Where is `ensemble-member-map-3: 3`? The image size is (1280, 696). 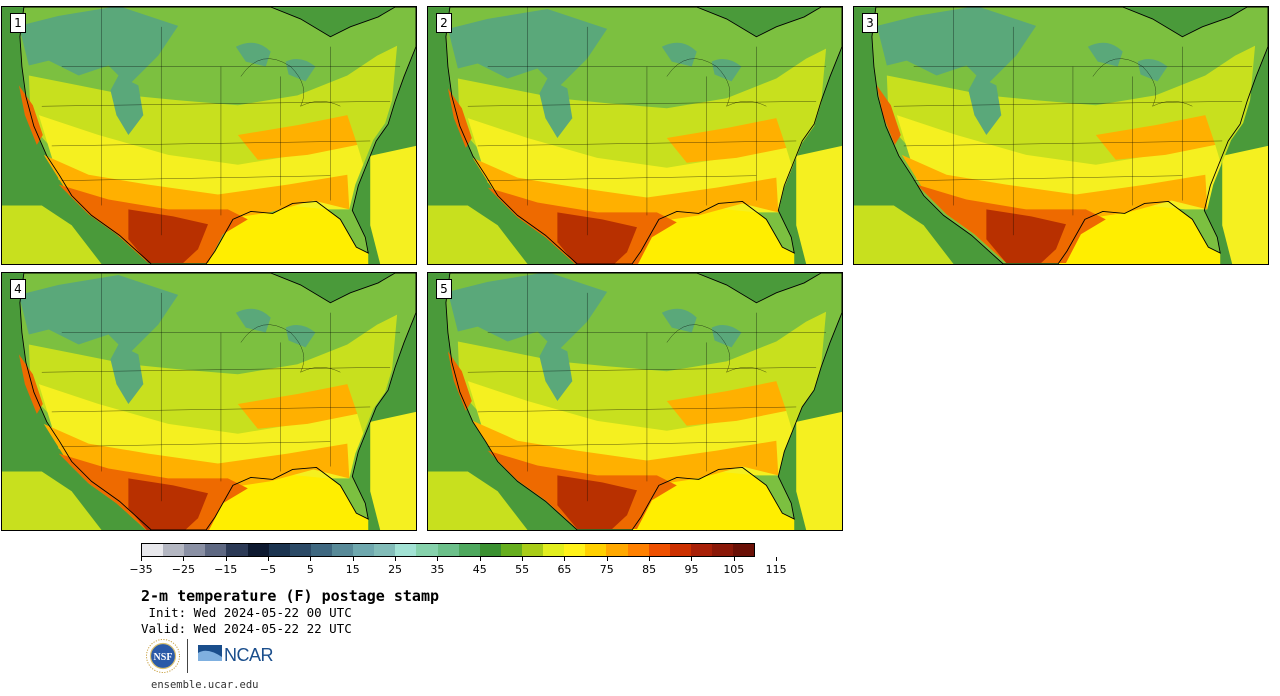
ensemble-member-map-3: 3 is located at coordinates (1061, 135).